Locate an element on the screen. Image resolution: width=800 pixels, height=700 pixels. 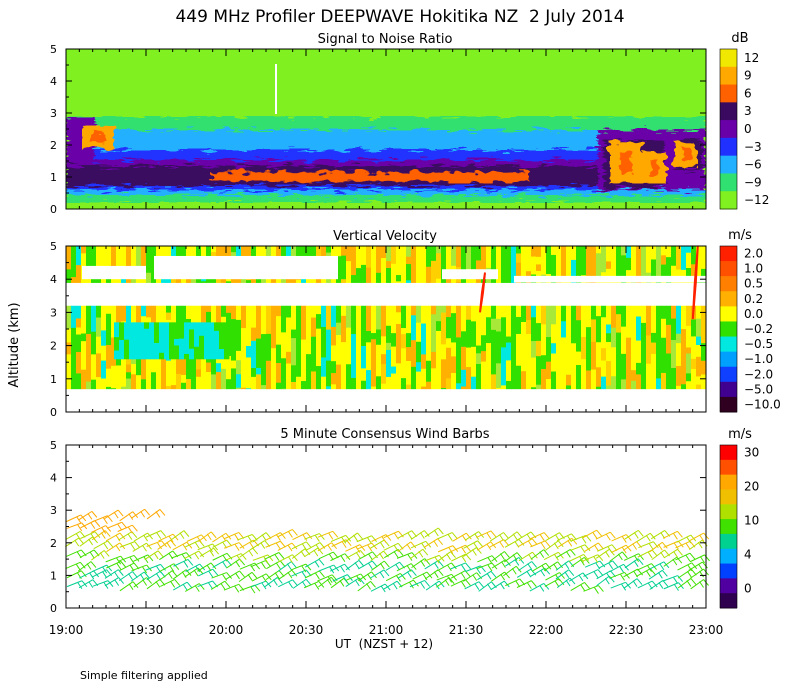
barb-panel-title: 5 Minute Consensus Wind Barbs is located at coordinates (384, 434).